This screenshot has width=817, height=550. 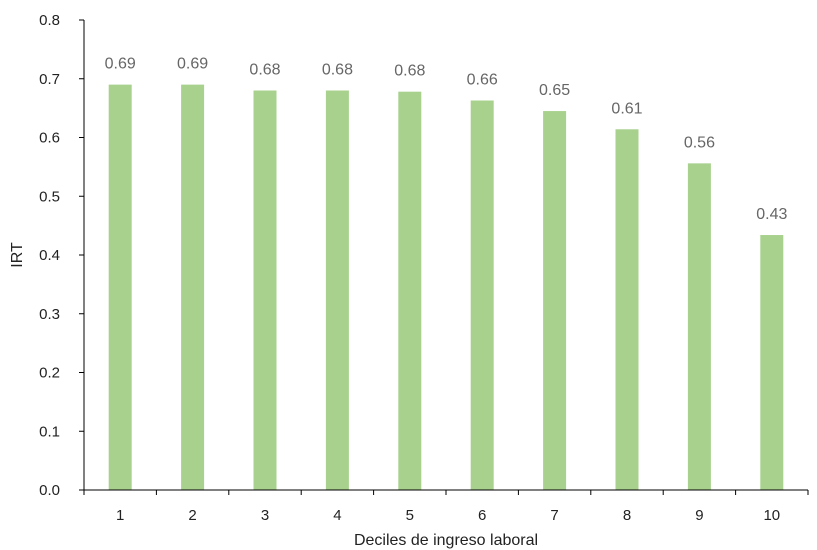 What do you see at coordinates (120, 515) in the screenshot?
I see `x-tick-label: 1` at bounding box center [120, 515].